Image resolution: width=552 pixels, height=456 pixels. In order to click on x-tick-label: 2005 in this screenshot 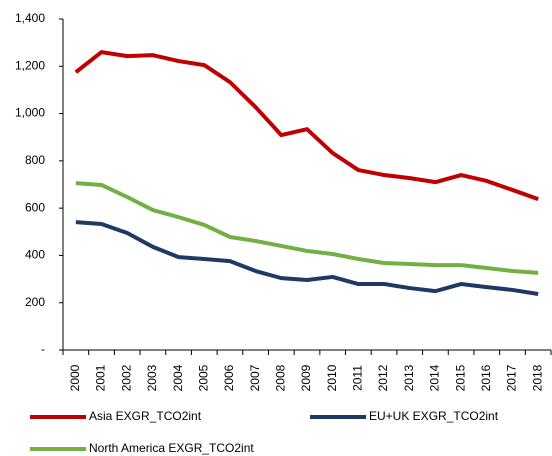, I will do `click(203, 377)`.